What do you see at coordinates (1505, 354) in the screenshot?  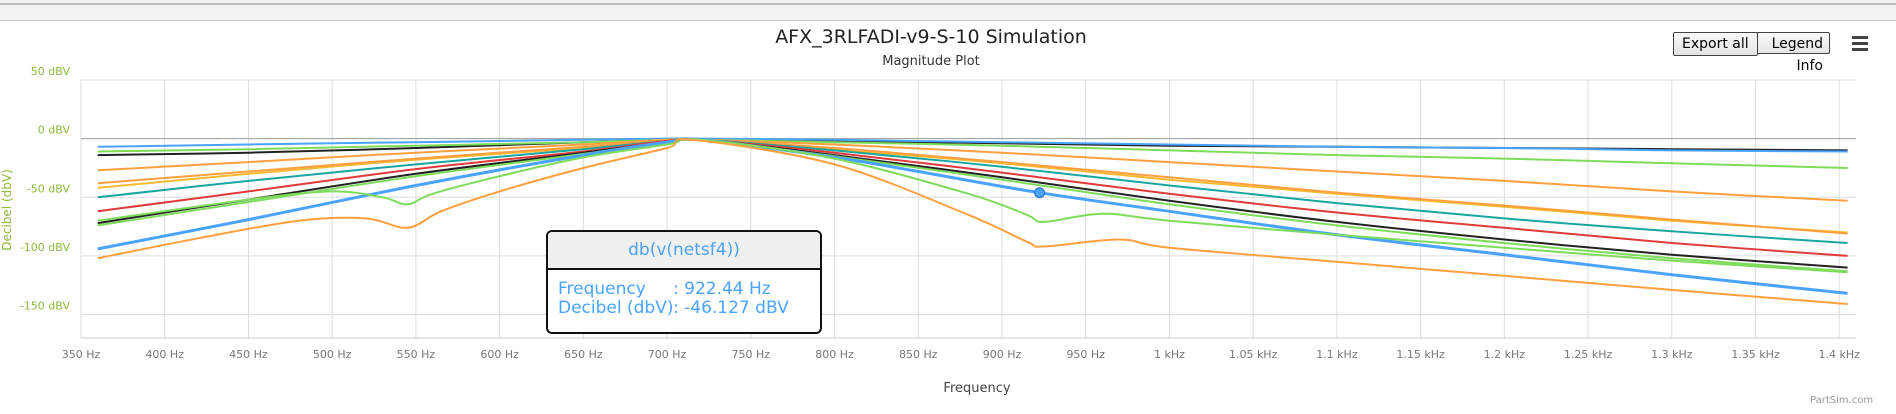 I see `x-tick-label: 1.2 kHz` at bounding box center [1505, 354].